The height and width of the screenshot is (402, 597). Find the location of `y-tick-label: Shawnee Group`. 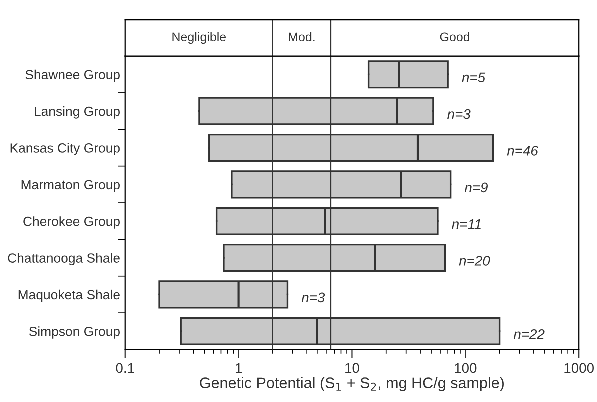

y-tick-label: Shawnee Group is located at coordinates (73, 76).